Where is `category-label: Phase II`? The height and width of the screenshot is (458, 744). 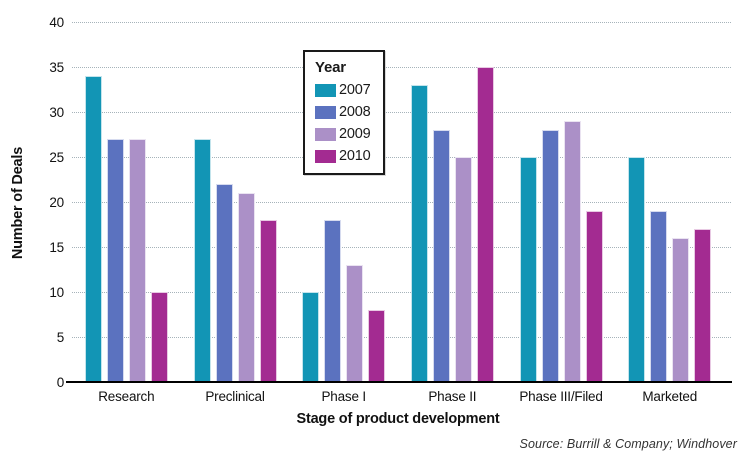 category-label: Phase II is located at coordinates (452, 396).